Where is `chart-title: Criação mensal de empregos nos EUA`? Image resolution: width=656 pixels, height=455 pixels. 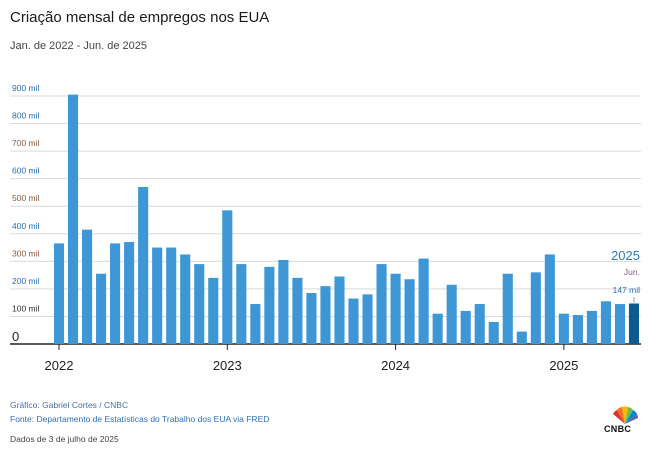
chart-title: Criação mensal de empregos nos EUA is located at coordinates (140, 17).